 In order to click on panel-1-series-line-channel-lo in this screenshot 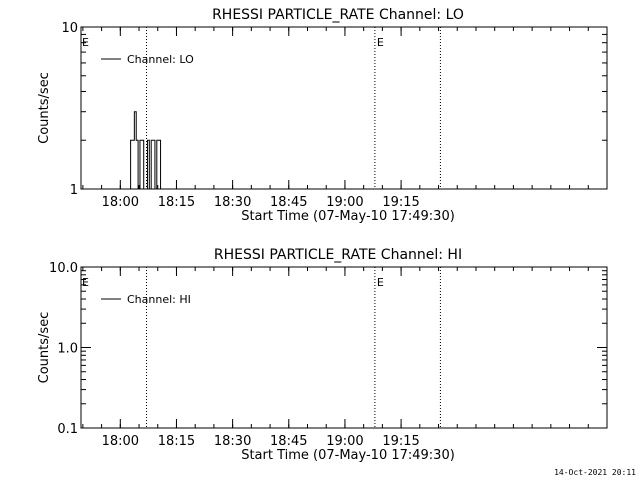, I will do `click(145, 150)`.